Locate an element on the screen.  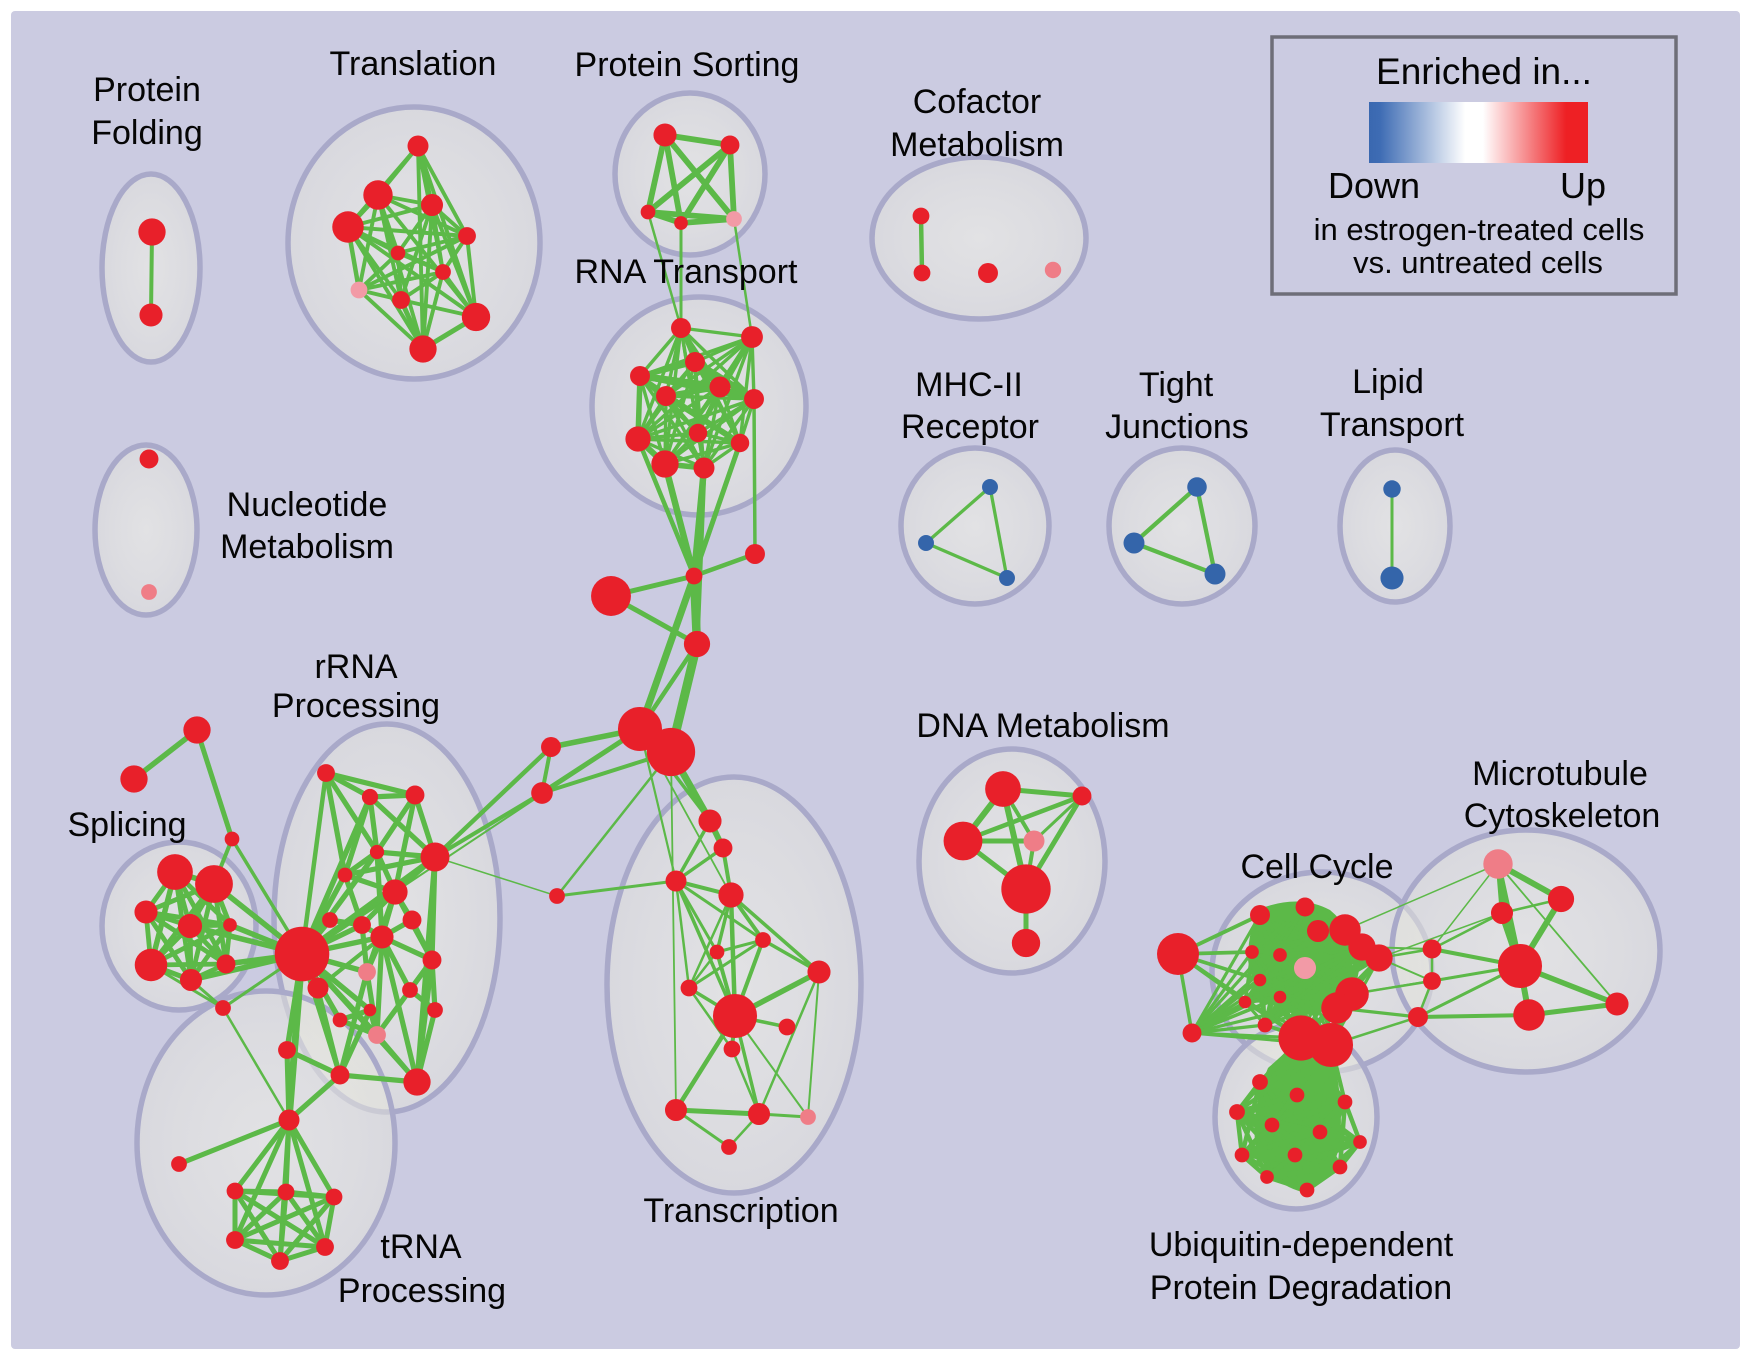
svg-text: Lipid is located at coordinates (1388, 382).